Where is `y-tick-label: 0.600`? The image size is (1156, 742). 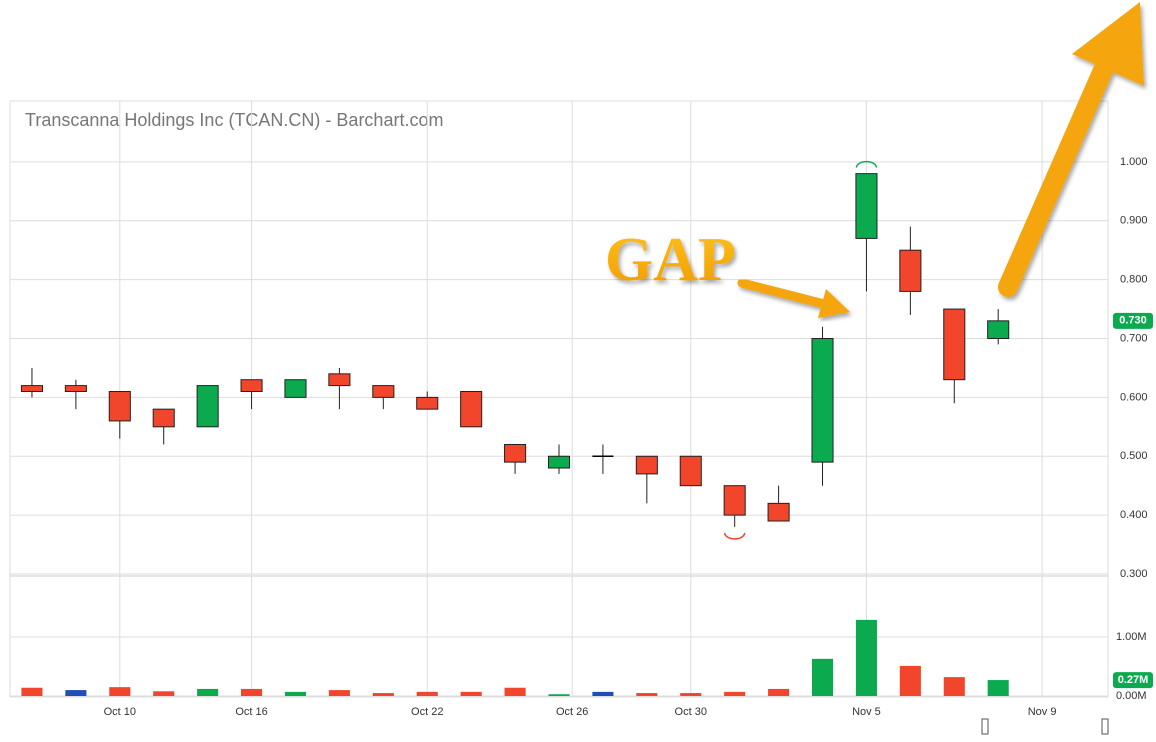
y-tick-label: 0.600 is located at coordinates (1134, 397).